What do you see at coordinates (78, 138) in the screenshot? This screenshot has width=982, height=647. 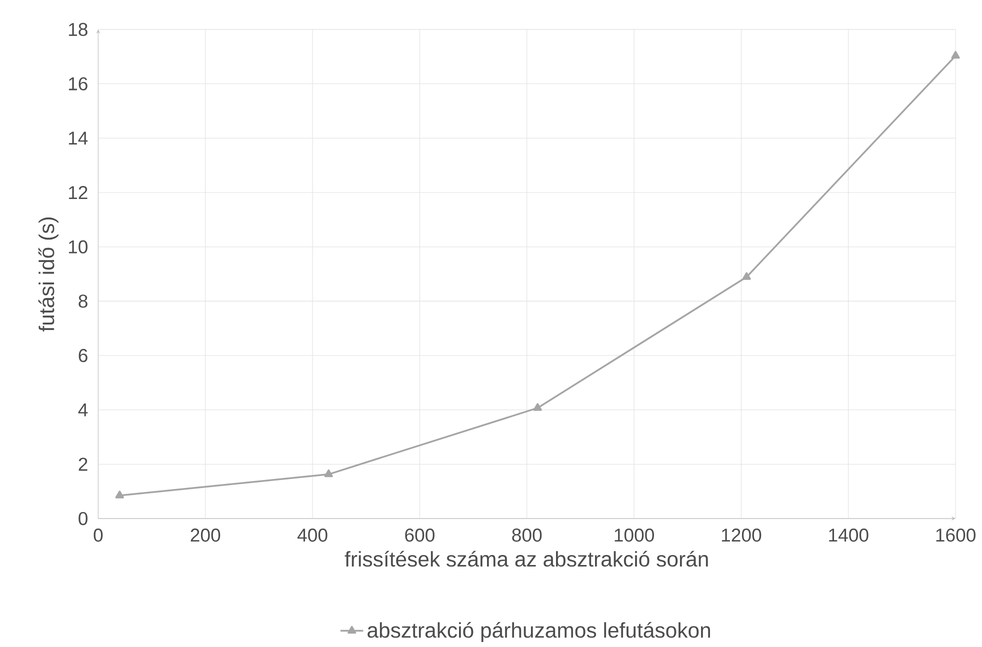 I see `y-tick-label: 14` at bounding box center [78, 138].